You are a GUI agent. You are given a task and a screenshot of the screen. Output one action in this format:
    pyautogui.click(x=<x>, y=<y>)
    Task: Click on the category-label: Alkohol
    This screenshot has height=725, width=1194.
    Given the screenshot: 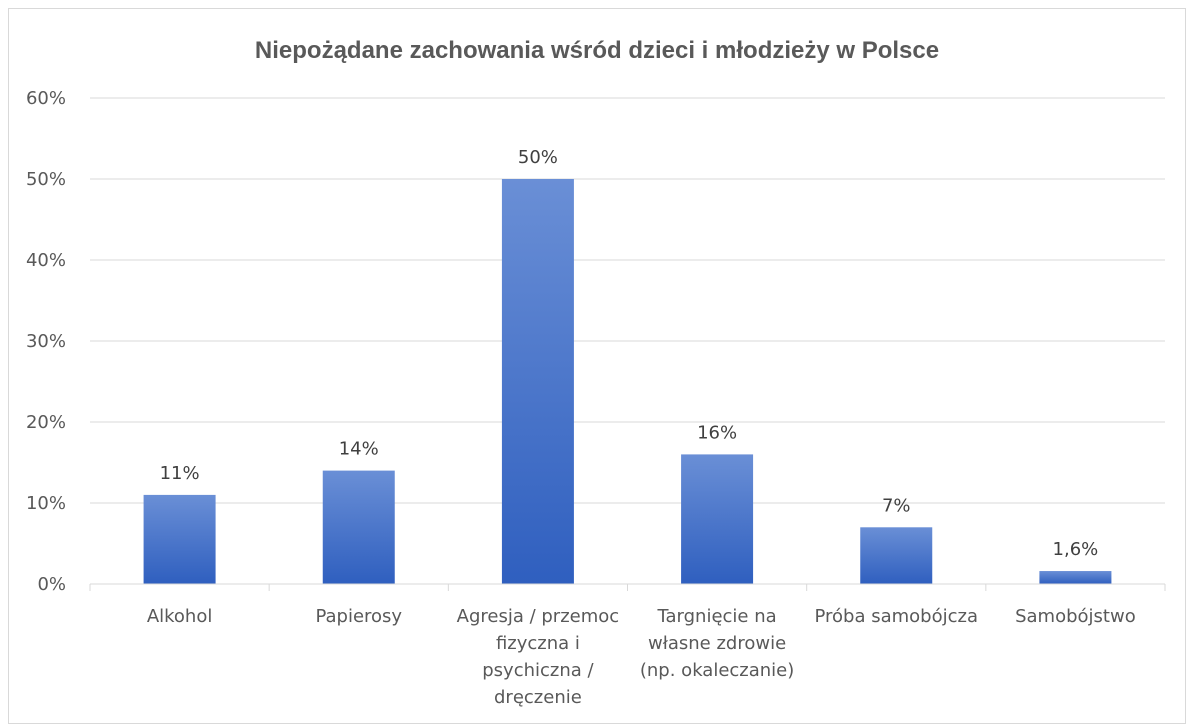 What is the action you would take?
    pyautogui.click(x=180, y=616)
    